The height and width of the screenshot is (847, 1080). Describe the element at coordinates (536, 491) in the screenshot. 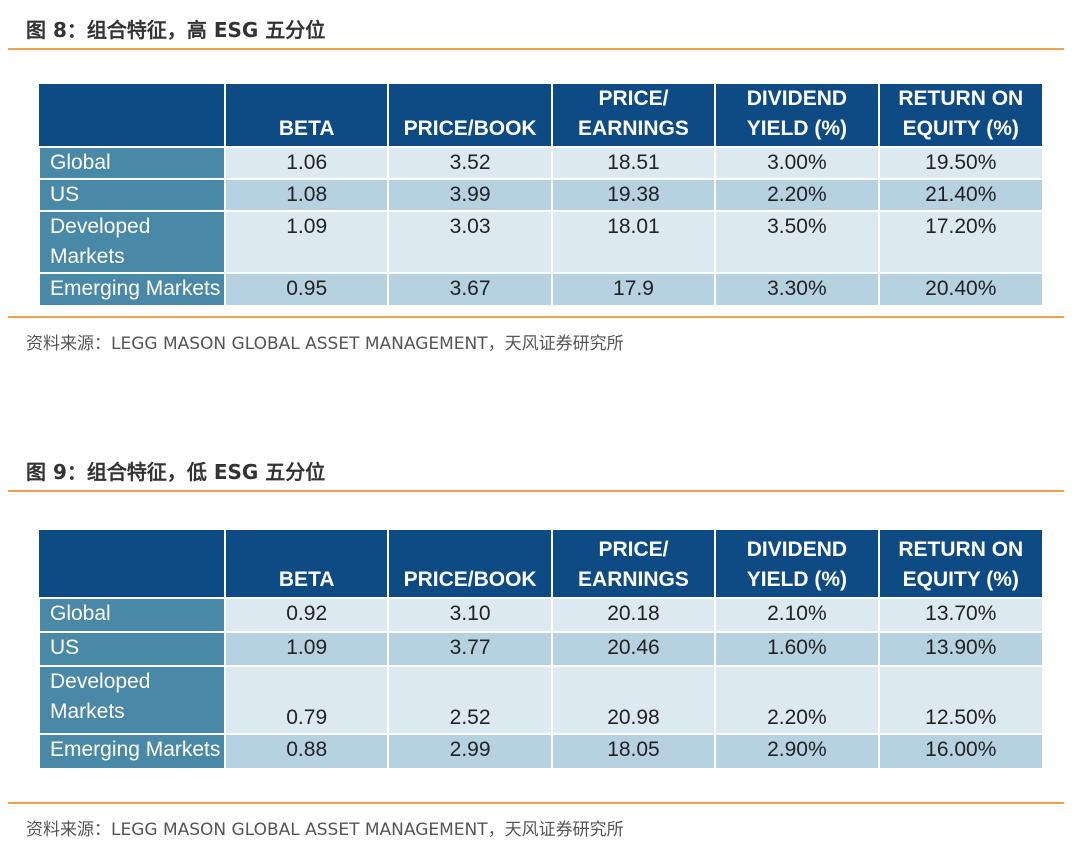

I see `figure9-top-rule` at that location.